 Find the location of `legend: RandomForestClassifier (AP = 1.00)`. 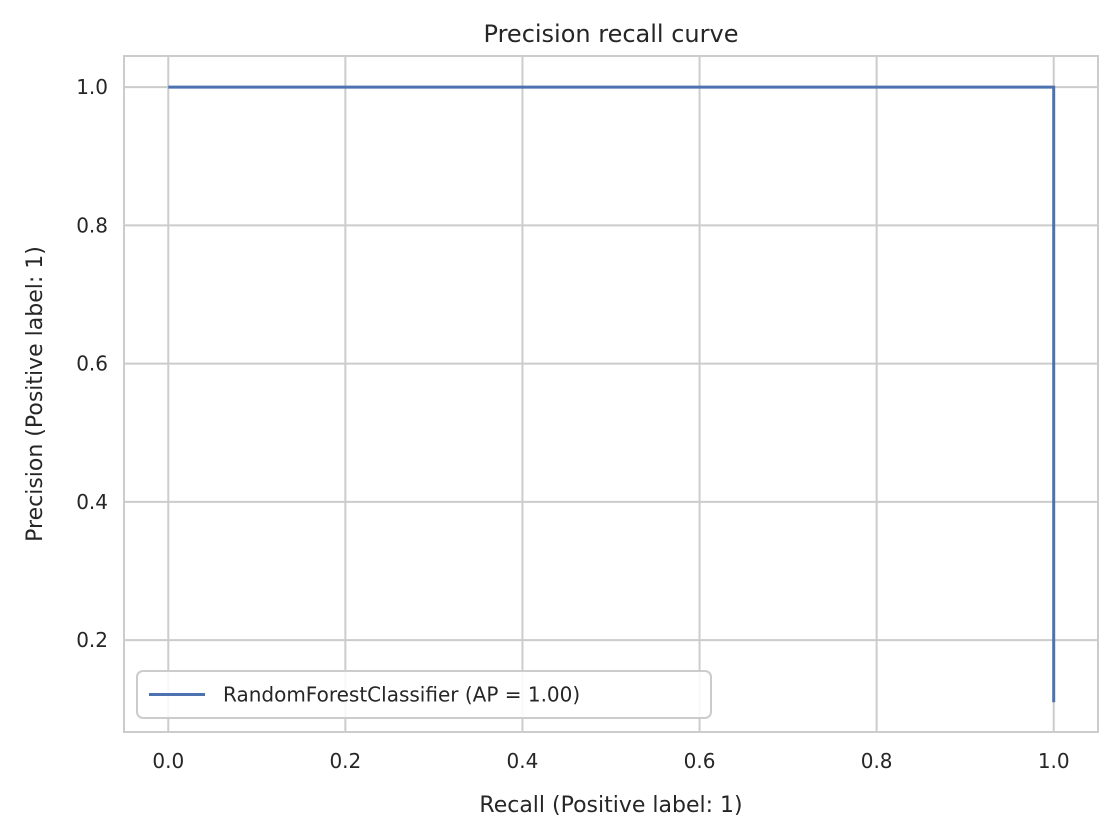

legend: RandomForestClassifier (AP = 1.00) is located at coordinates (424, 694).